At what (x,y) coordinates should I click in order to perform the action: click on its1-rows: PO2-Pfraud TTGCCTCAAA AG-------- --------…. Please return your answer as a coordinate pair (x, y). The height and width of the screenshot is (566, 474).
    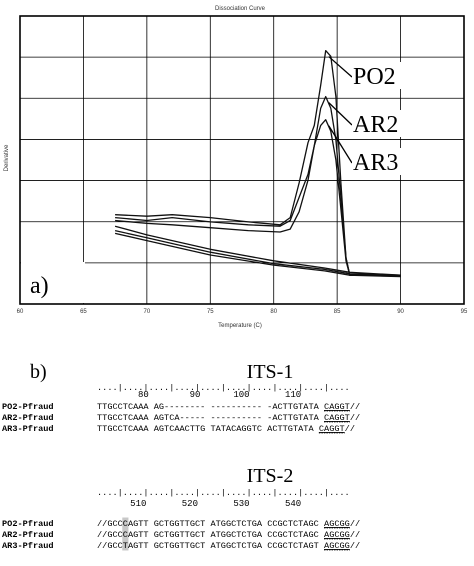
    Looking at the image, I should click on (181, 418).